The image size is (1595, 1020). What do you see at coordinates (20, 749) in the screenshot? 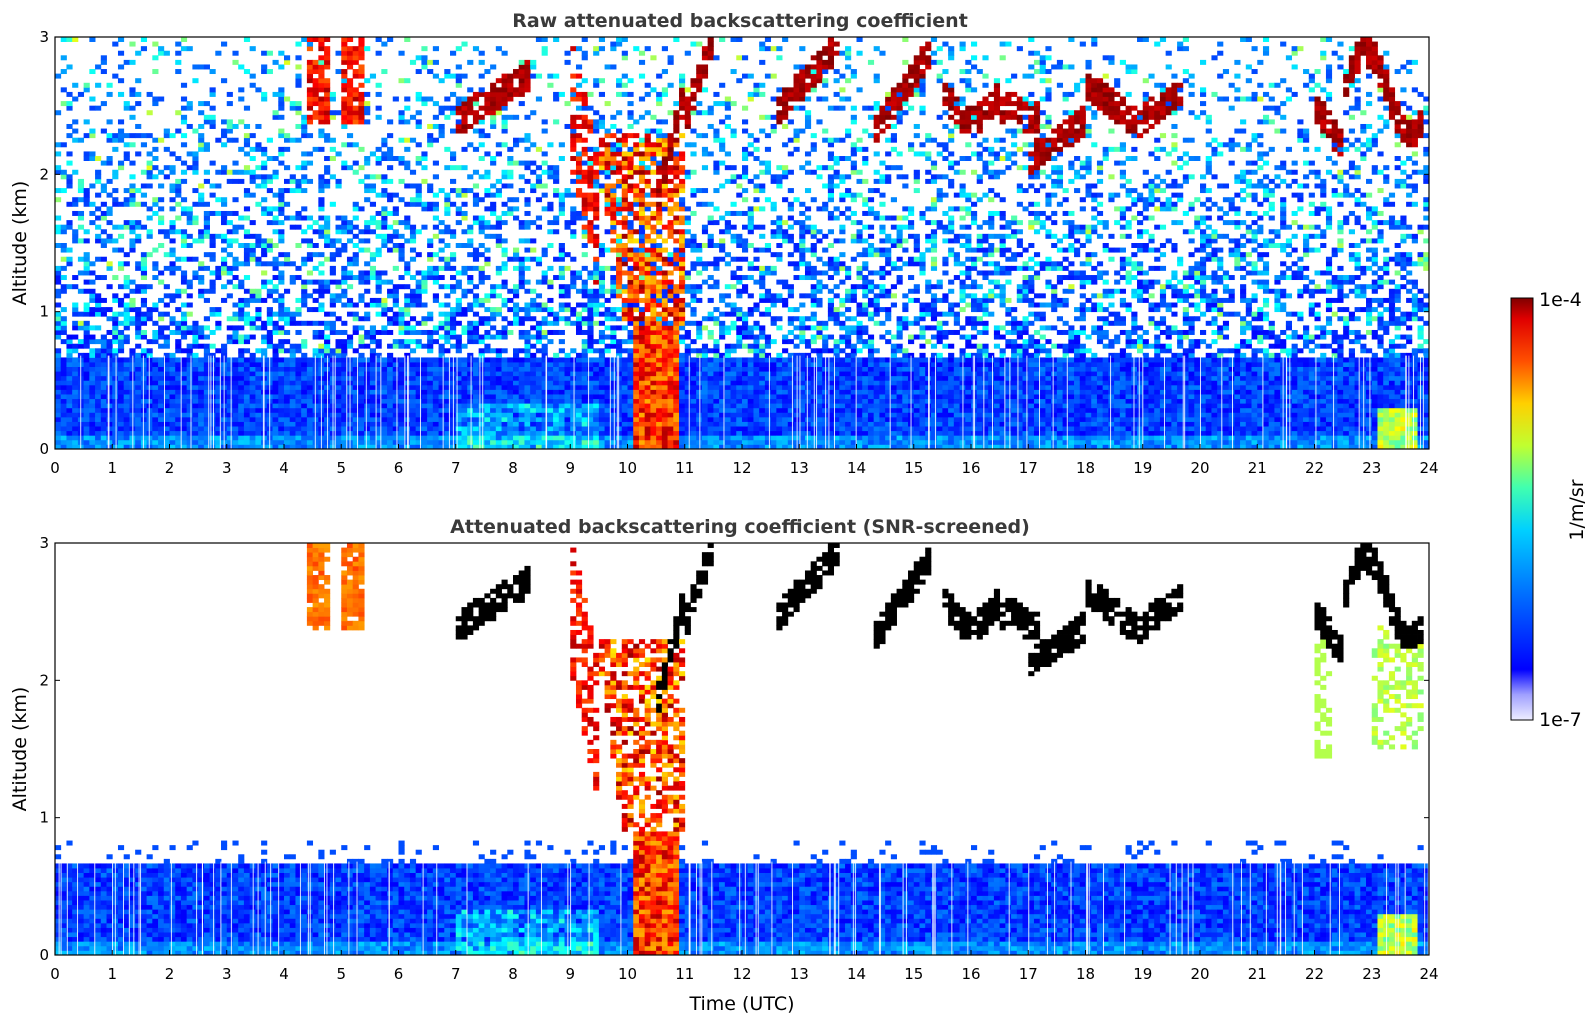
I see `panel-screened-ylabel: Altitude (km)` at bounding box center [20, 749].